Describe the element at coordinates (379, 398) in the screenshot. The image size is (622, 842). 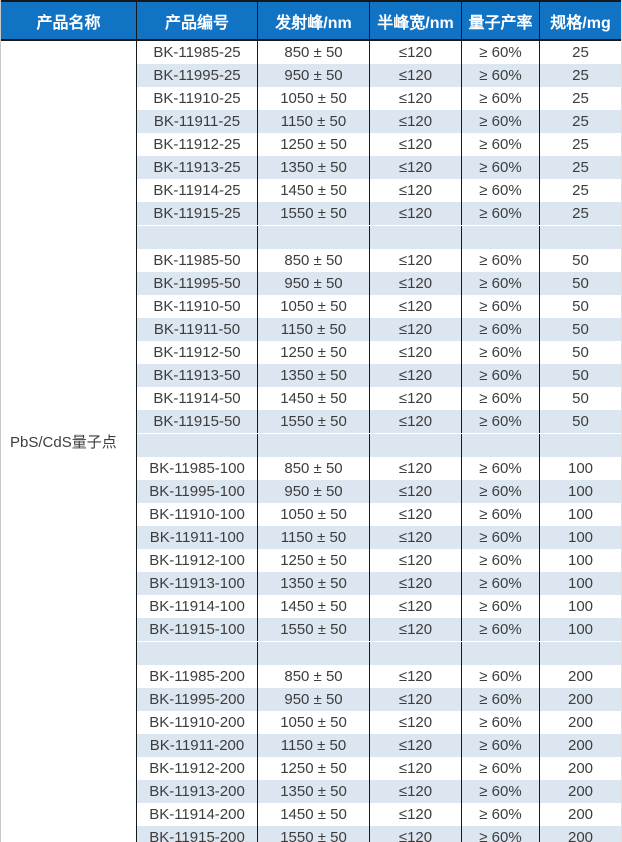
I see `table-row: BK-11914-50 1450 ± 50 ≤120 ≥ 60% 50` at that location.